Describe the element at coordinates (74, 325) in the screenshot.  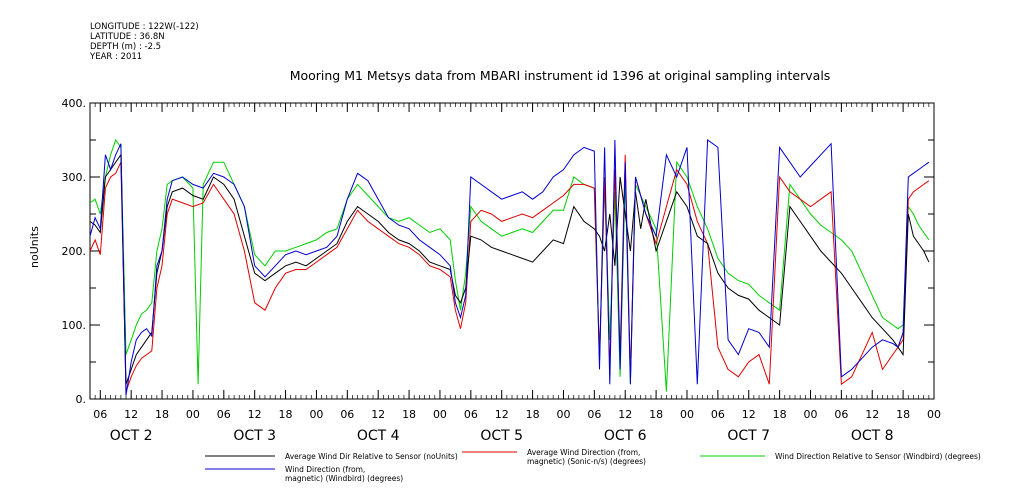
I see `y-tick-label: 100.` at that location.